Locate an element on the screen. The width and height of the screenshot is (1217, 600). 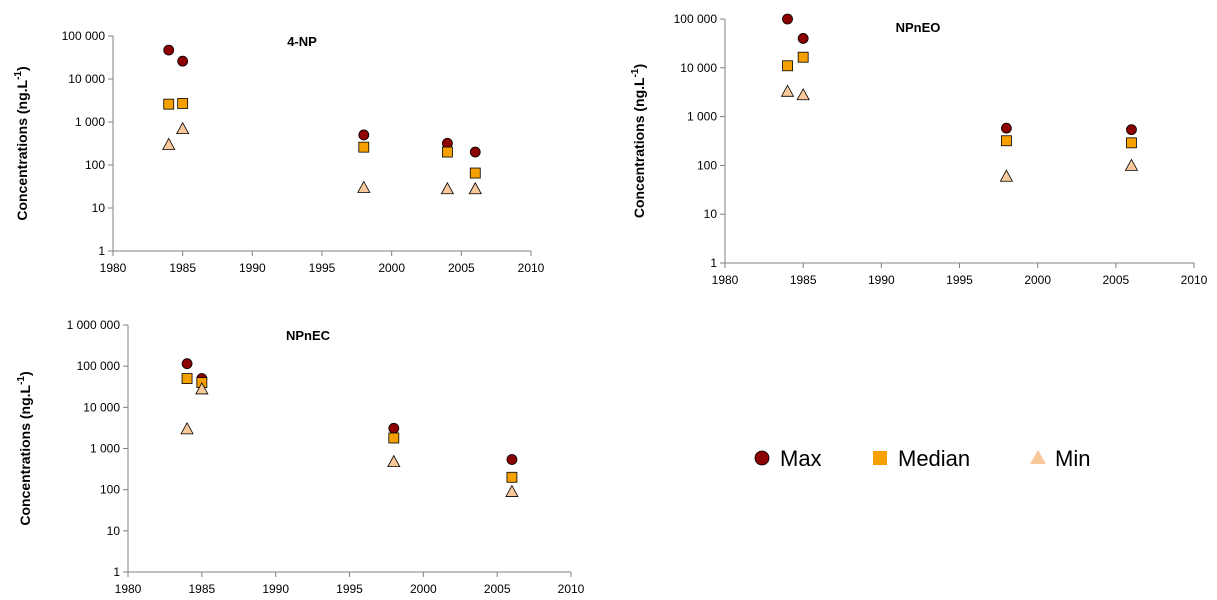
legend-label: Median is located at coordinates (934, 458).